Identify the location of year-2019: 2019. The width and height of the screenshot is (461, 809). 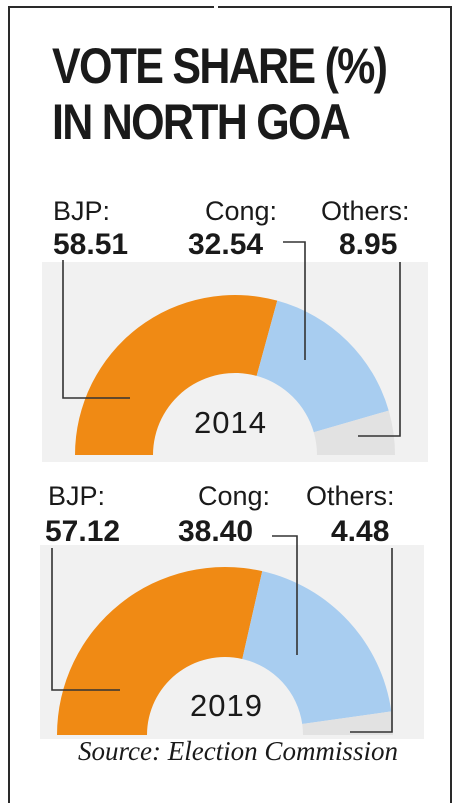
(226, 705).